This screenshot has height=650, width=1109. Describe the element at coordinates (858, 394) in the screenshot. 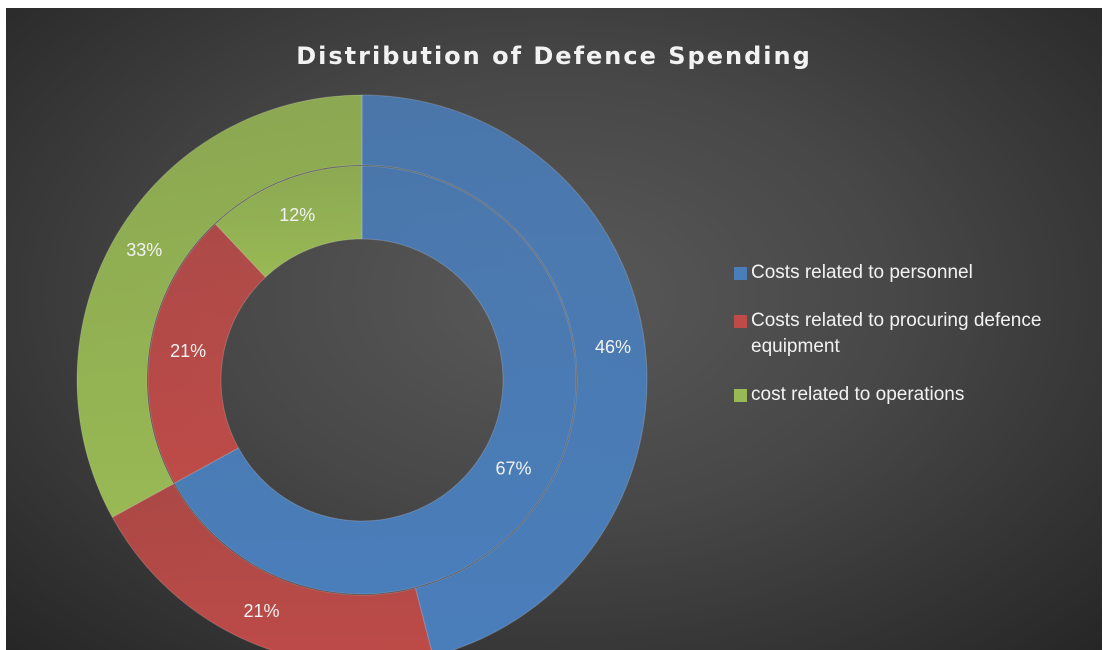

I see `legend-label-operations: cost related to operations` at that location.